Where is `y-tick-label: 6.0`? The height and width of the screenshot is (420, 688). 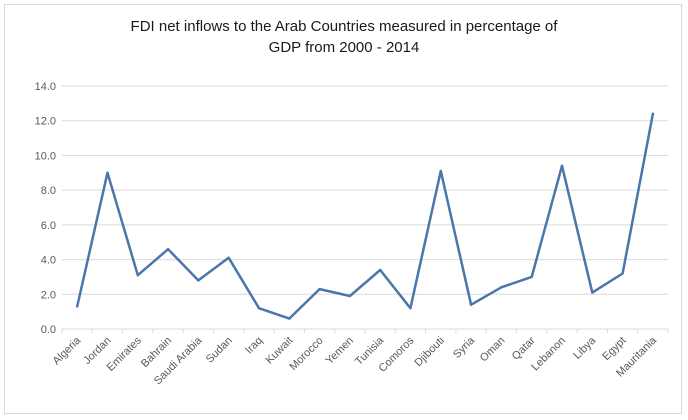
y-tick-label: 6.0 is located at coordinates (48, 226).